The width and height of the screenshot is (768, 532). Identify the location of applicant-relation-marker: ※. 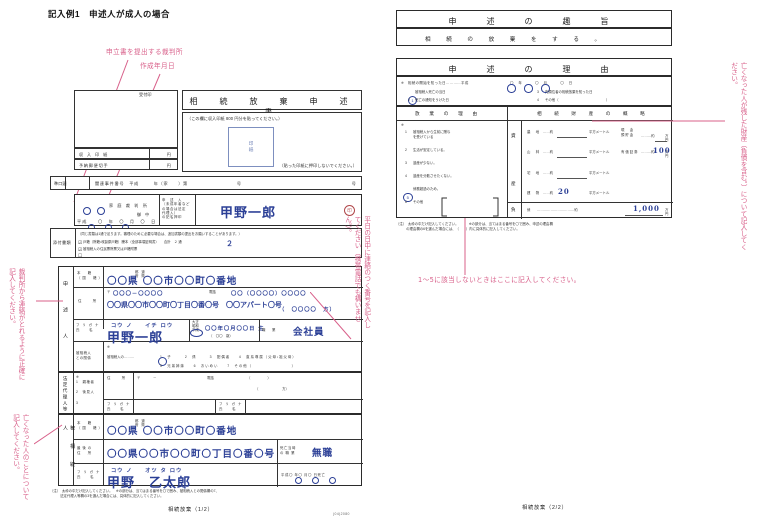
(108, 347).